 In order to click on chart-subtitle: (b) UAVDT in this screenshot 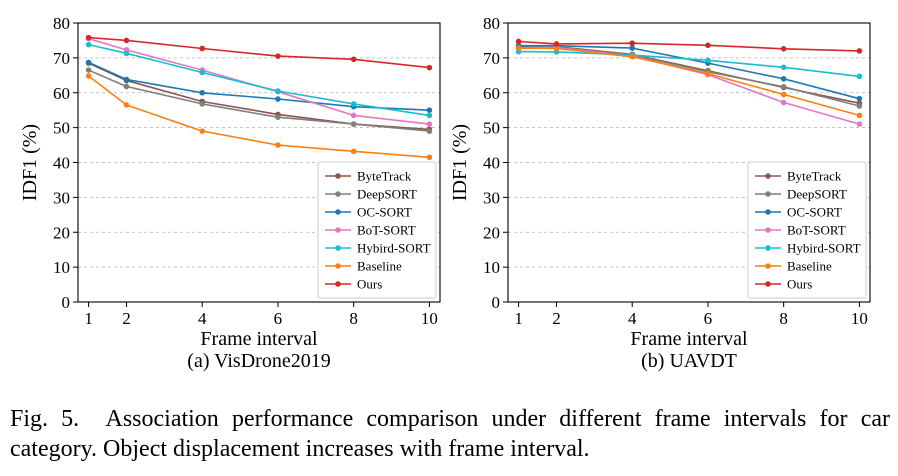, I will do `click(689, 361)`.